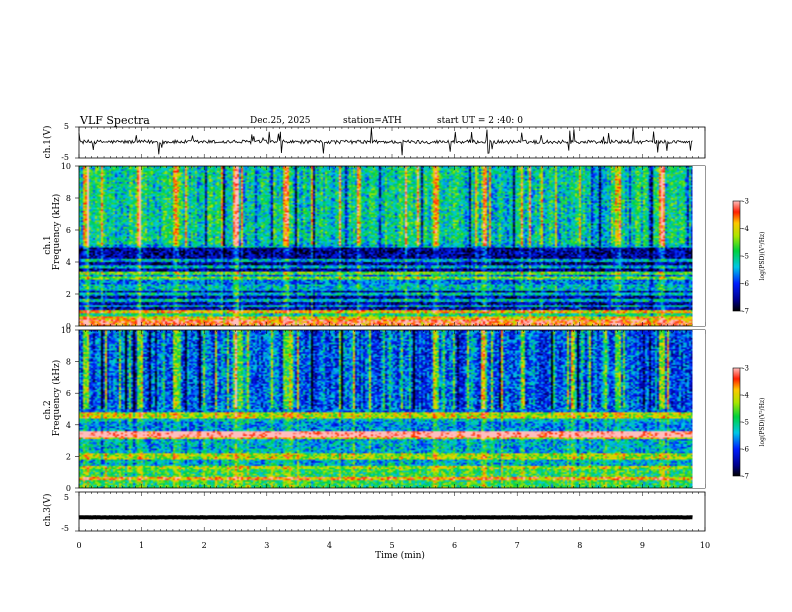 The image size is (792, 612). What do you see at coordinates (480, 121) in the screenshot?
I see `start-time-label: start UT = 2 :40: 0` at bounding box center [480, 121].